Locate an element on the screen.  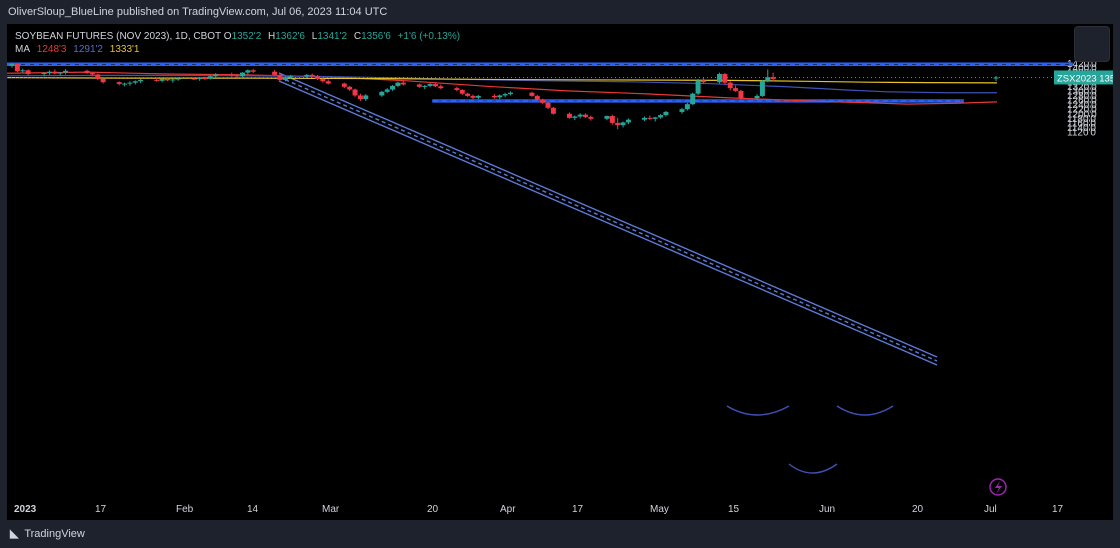
chart-settings-button is located at coordinates (1092, 44).